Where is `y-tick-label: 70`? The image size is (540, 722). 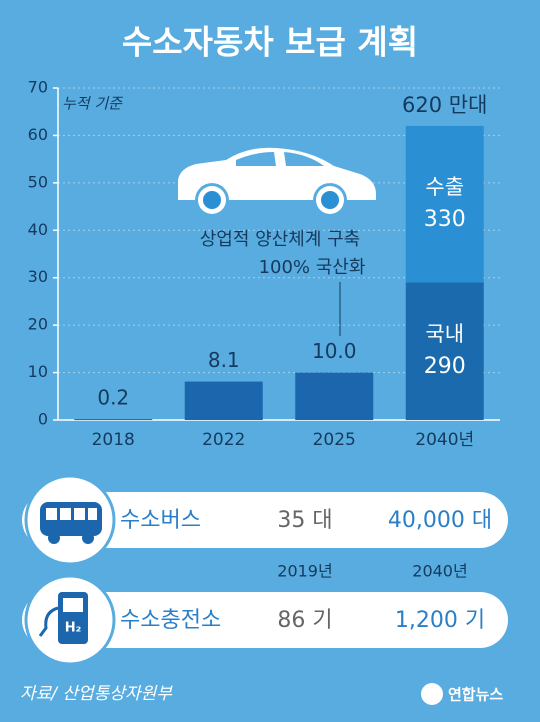
y-tick-label: 70 is located at coordinates (38, 87).